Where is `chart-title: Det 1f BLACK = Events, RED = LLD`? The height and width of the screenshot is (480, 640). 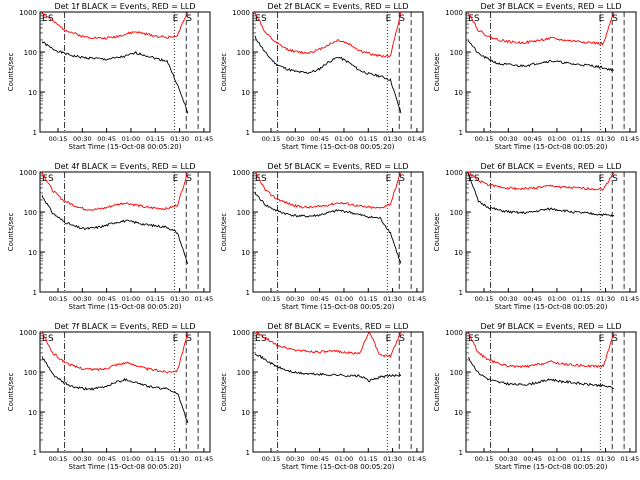
chart-title: Det 1f BLACK = Events, RED = LLD is located at coordinates (124, 6).